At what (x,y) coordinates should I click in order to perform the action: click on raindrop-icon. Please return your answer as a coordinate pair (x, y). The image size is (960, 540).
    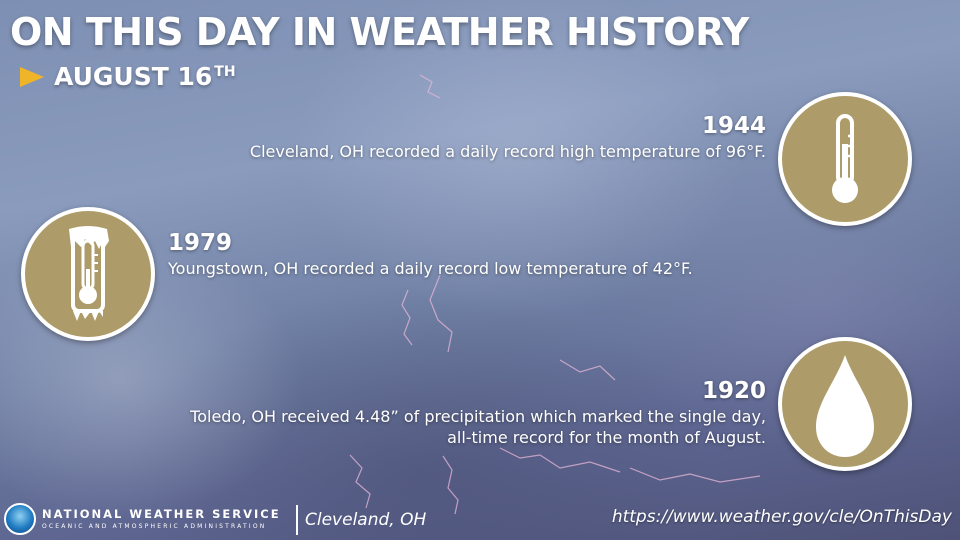
    Looking at the image, I should click on (845, 406).